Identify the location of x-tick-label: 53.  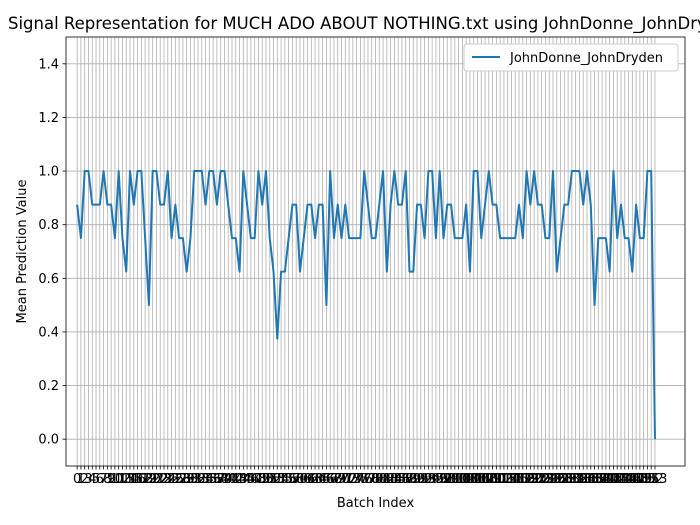
(277, 479).